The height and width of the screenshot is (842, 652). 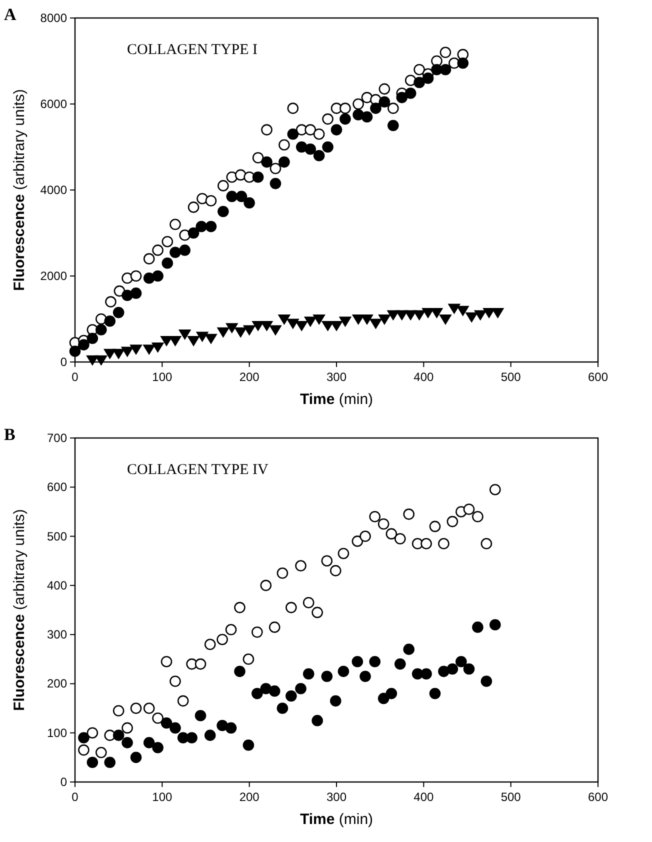 What do you see at coordinates (192, 50) in the screenshot?
I see `annotation: COLLAGEN TYPE I` at bounding box center [192, 50].